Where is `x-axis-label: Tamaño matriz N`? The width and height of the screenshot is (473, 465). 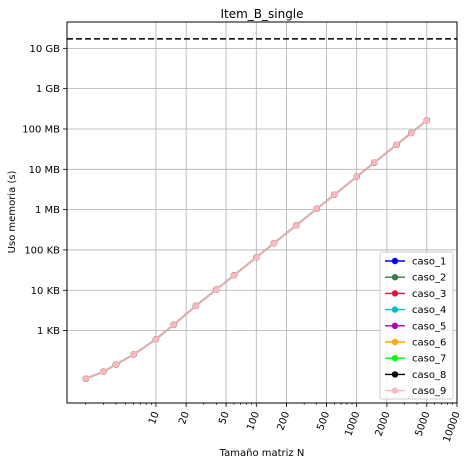 x-axis-label: Tamaño matriz N is located at coordinates (262, 453).